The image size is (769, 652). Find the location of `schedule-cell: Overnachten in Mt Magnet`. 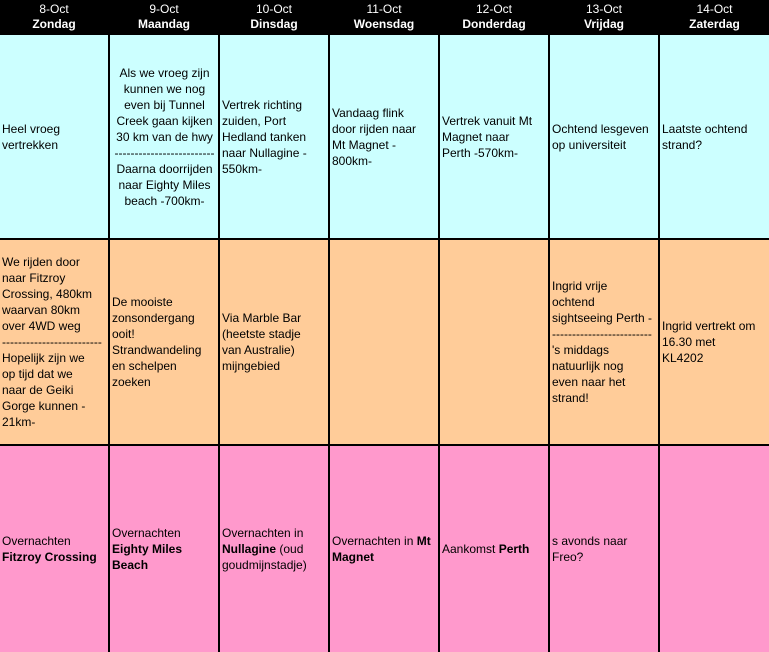

schedule-cell: Overnachten in Mt Magnet is located at coordinates (384, 549).